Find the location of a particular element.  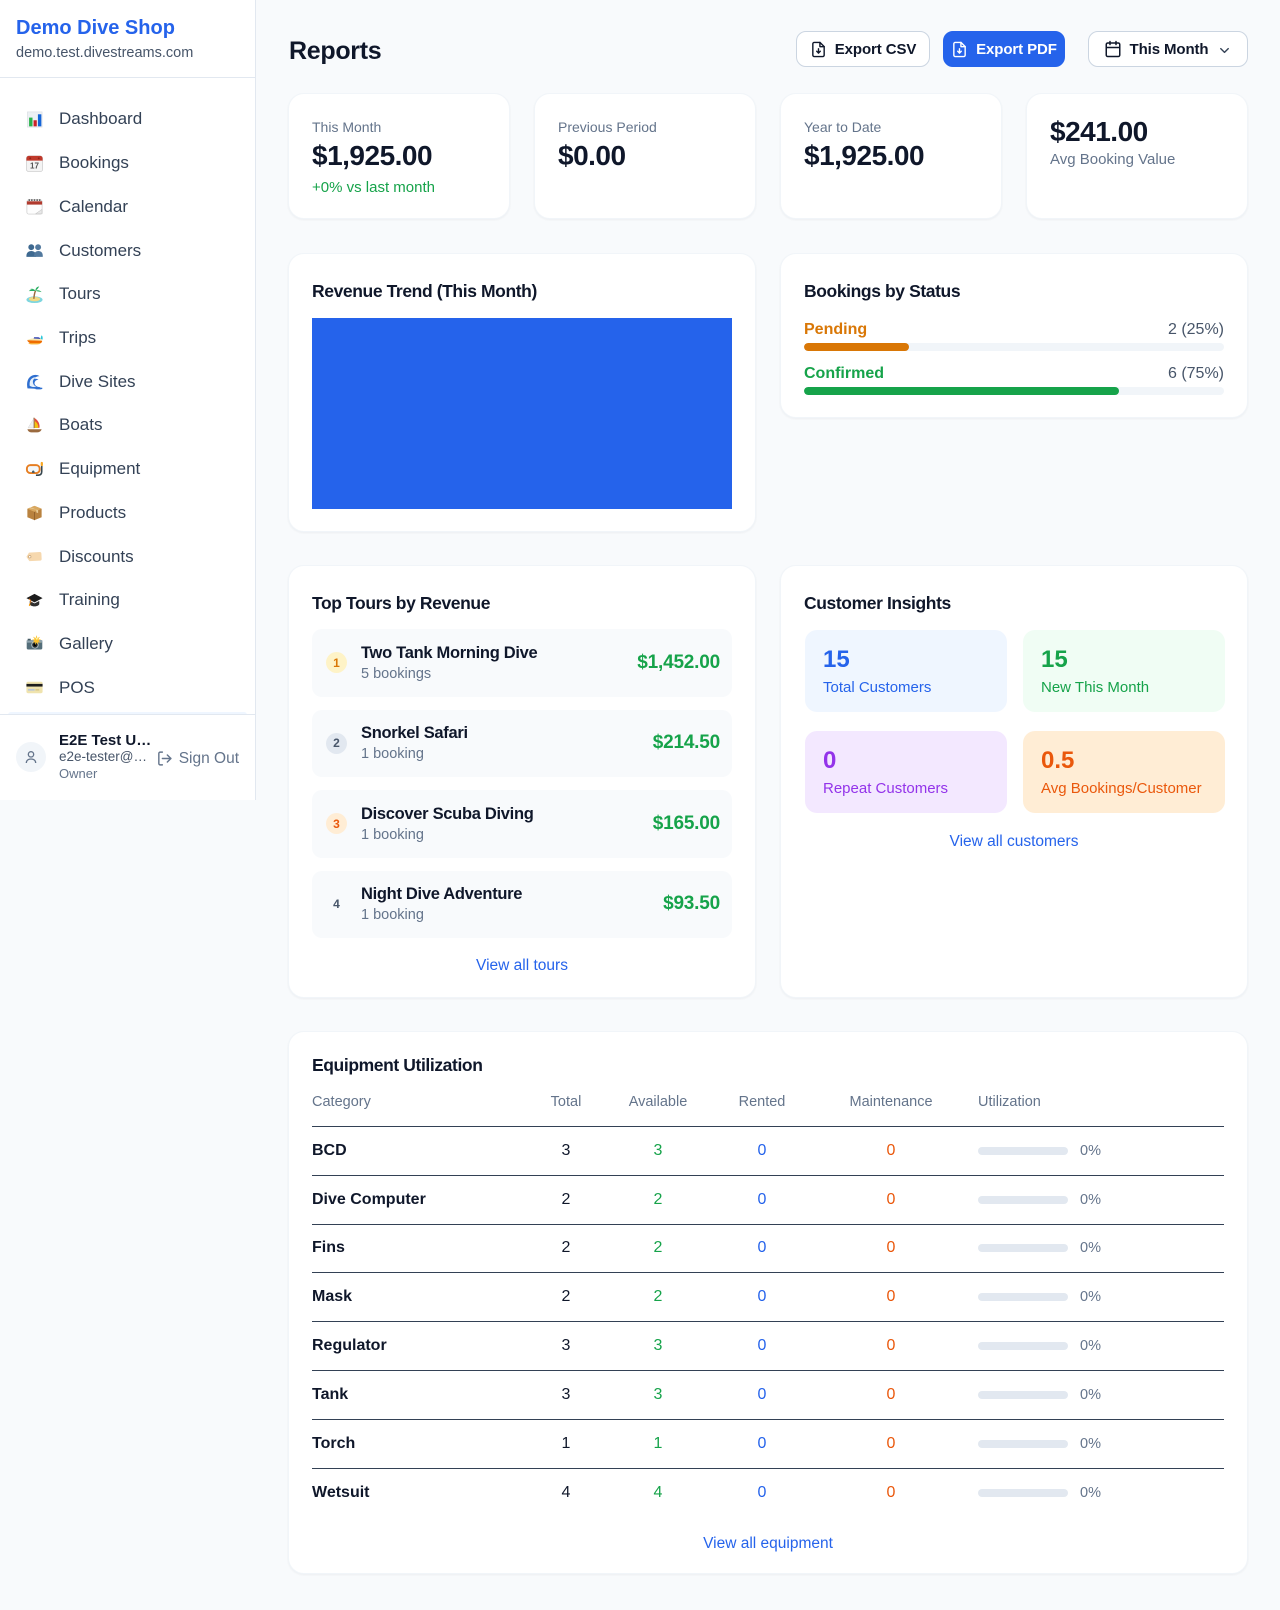

svg-text: 17 is located at coordinates (34, 165).